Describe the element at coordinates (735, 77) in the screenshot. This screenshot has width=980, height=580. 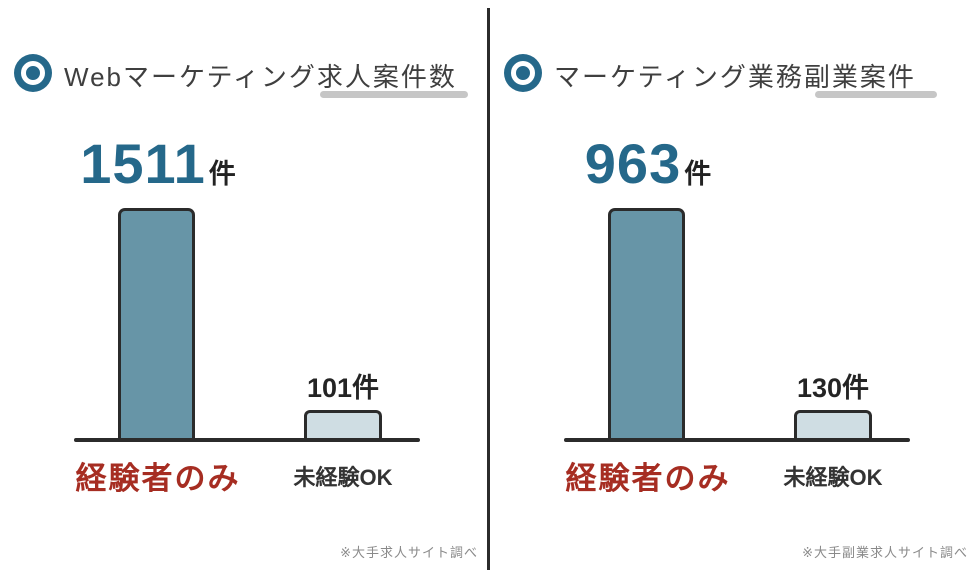
I see `panel-title: マーケティング業務副業案件` at that location.